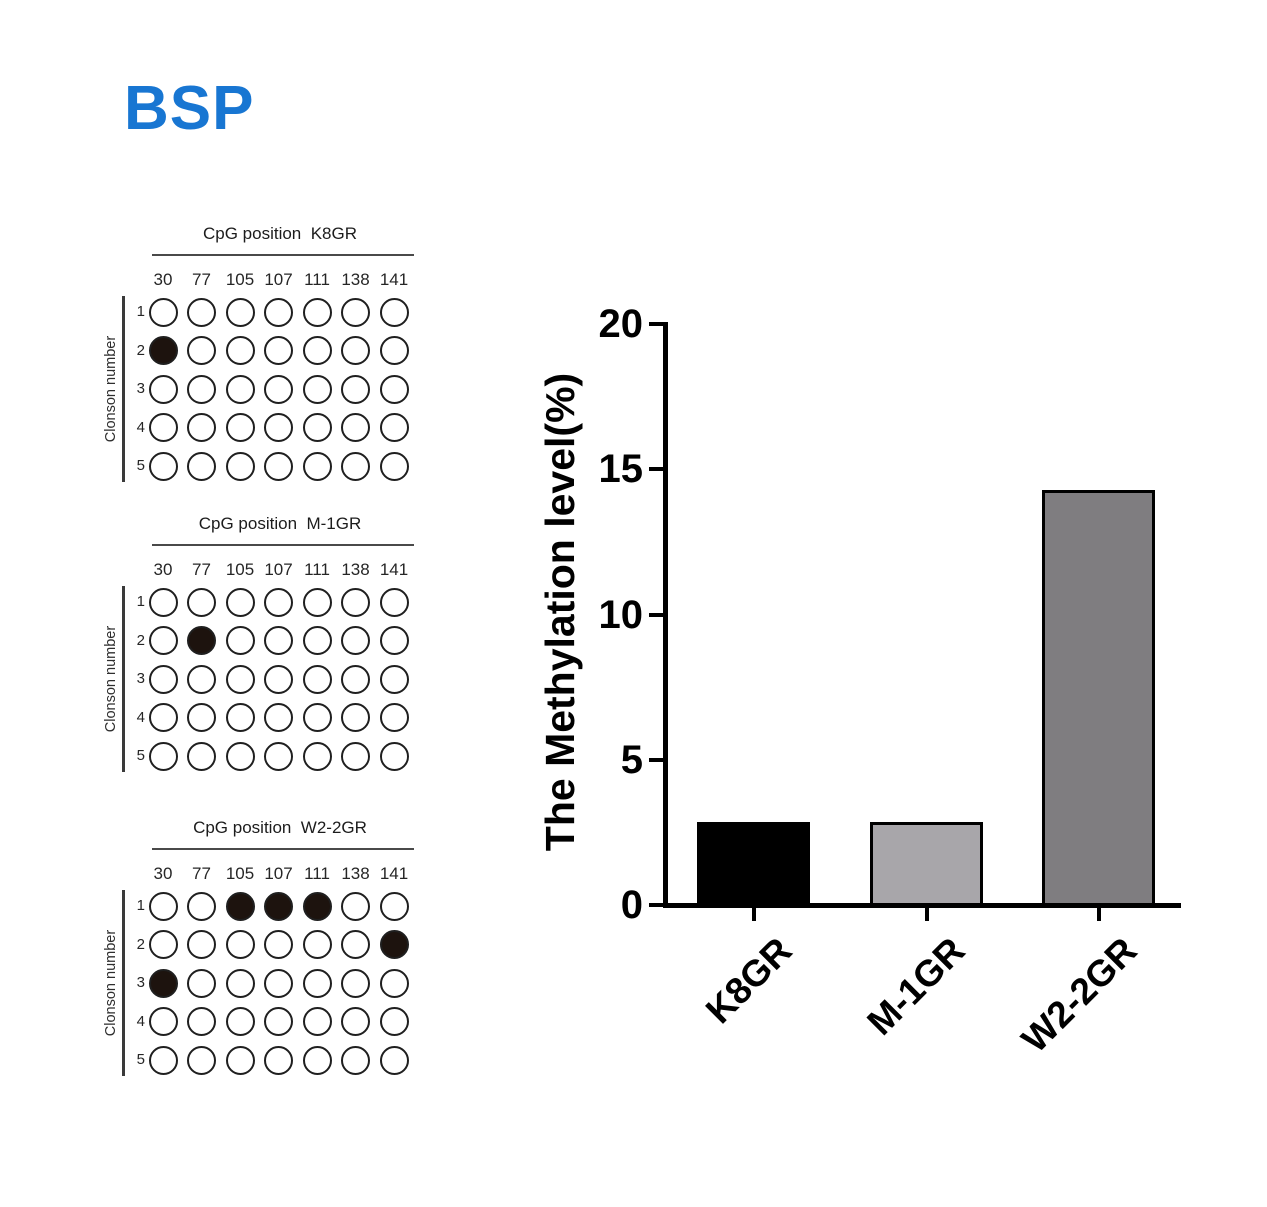 This screenshot has height=1207, width=1267. I want to click on figure-title: BSP, so click(189, 108).